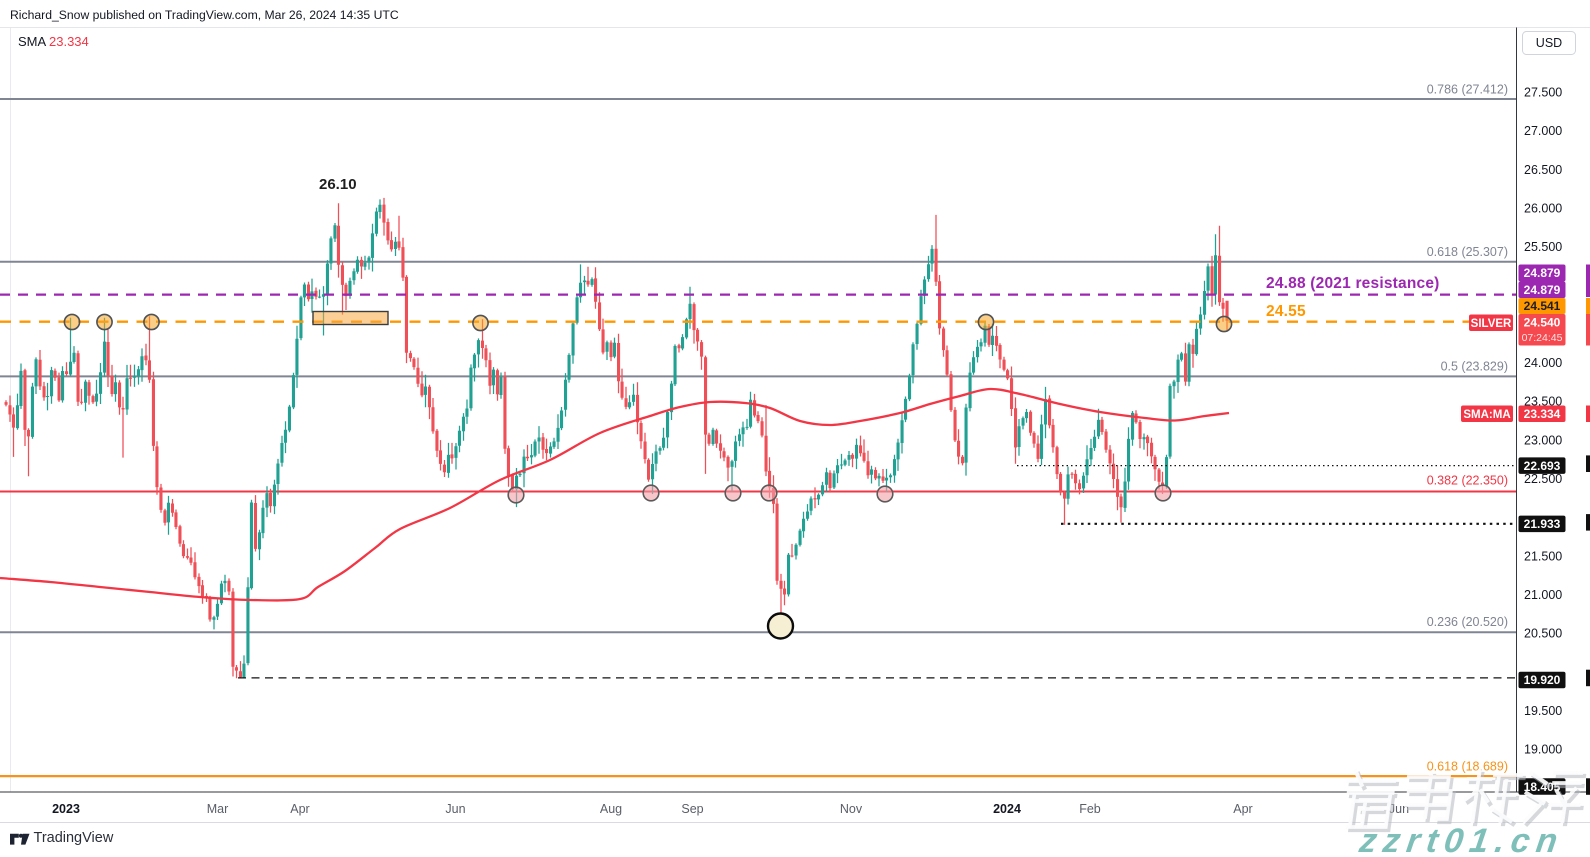  Describe the element at coordinates (338, 184) in the screenshot. I see `svg-text: 26.10` at that location.